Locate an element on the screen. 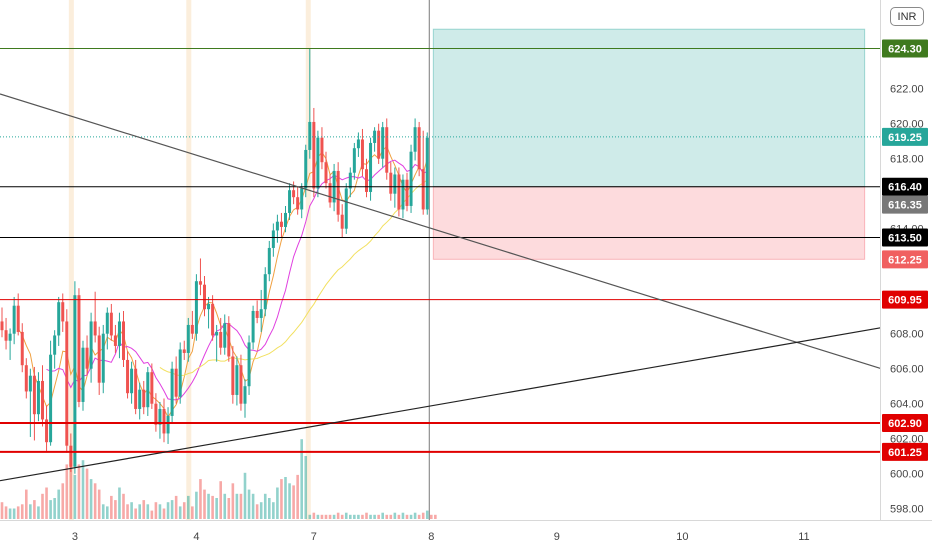 Image resolution: width=932 pixels, height=550 pixels. price-tag-label: 616.35 is located at coordinates (905, 206).